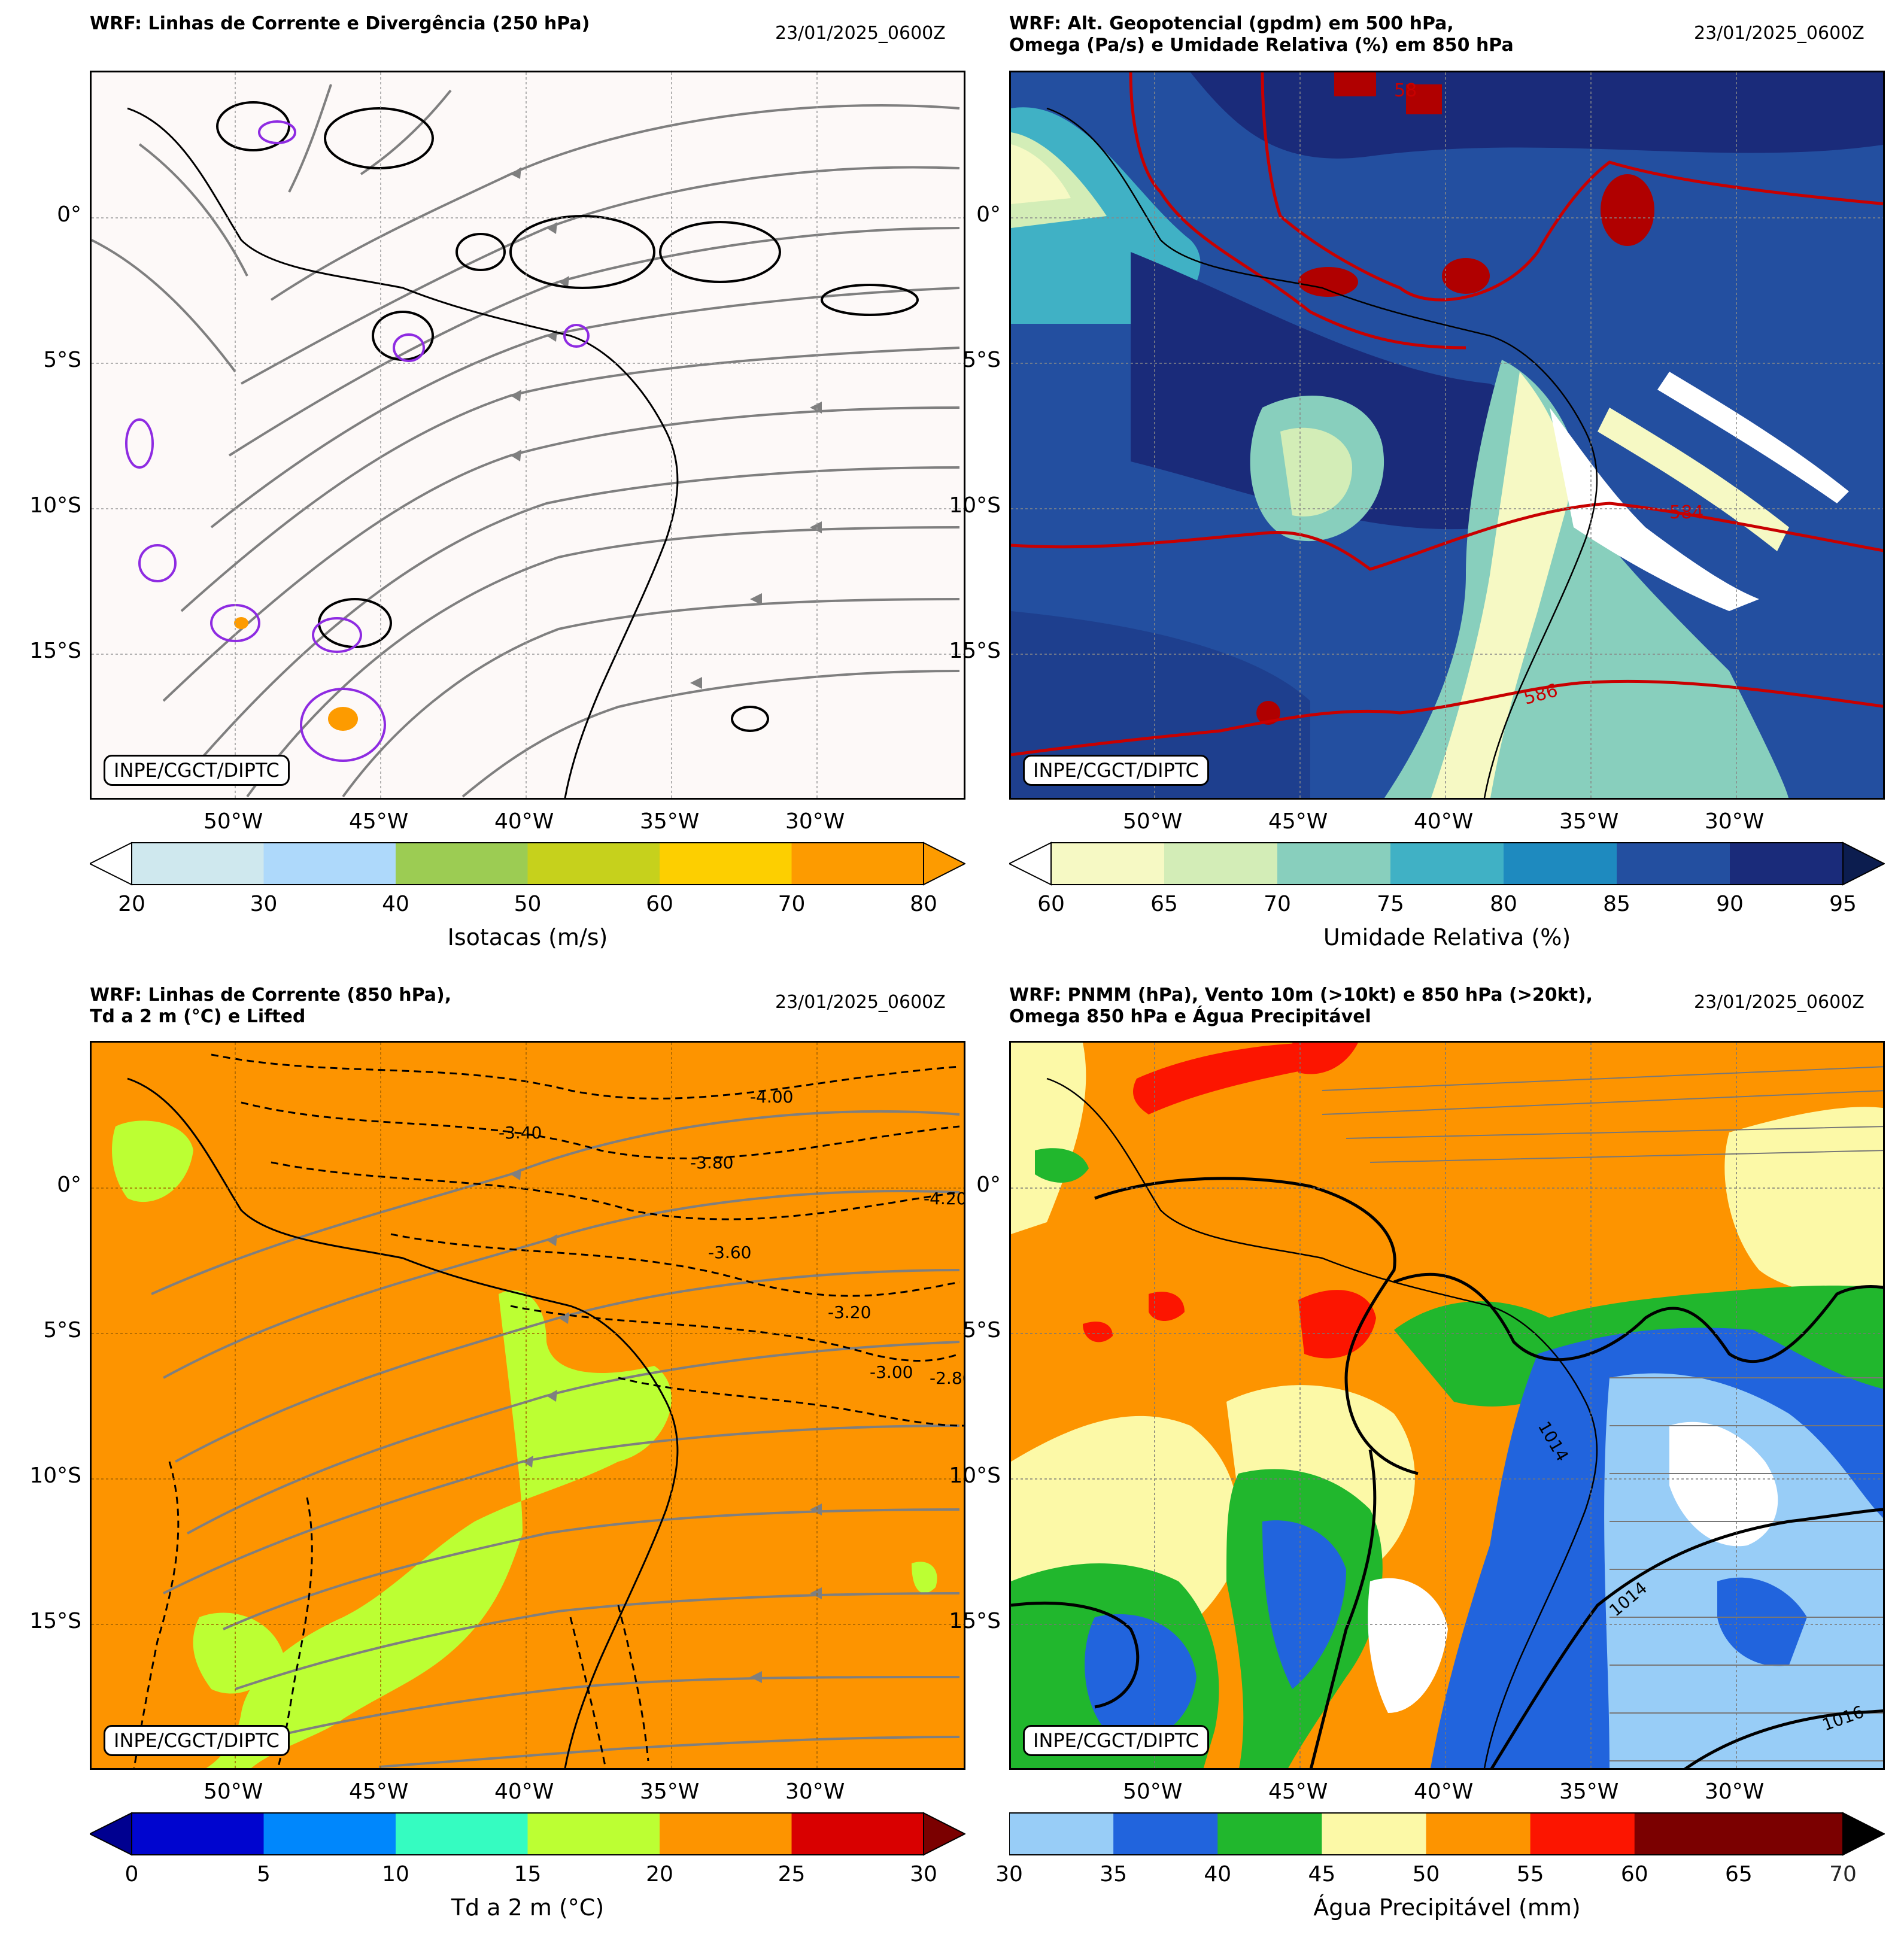  Describe the element at coordinates (1229, 1201) in the screenshot. I see `high-pw-fill` at that location.